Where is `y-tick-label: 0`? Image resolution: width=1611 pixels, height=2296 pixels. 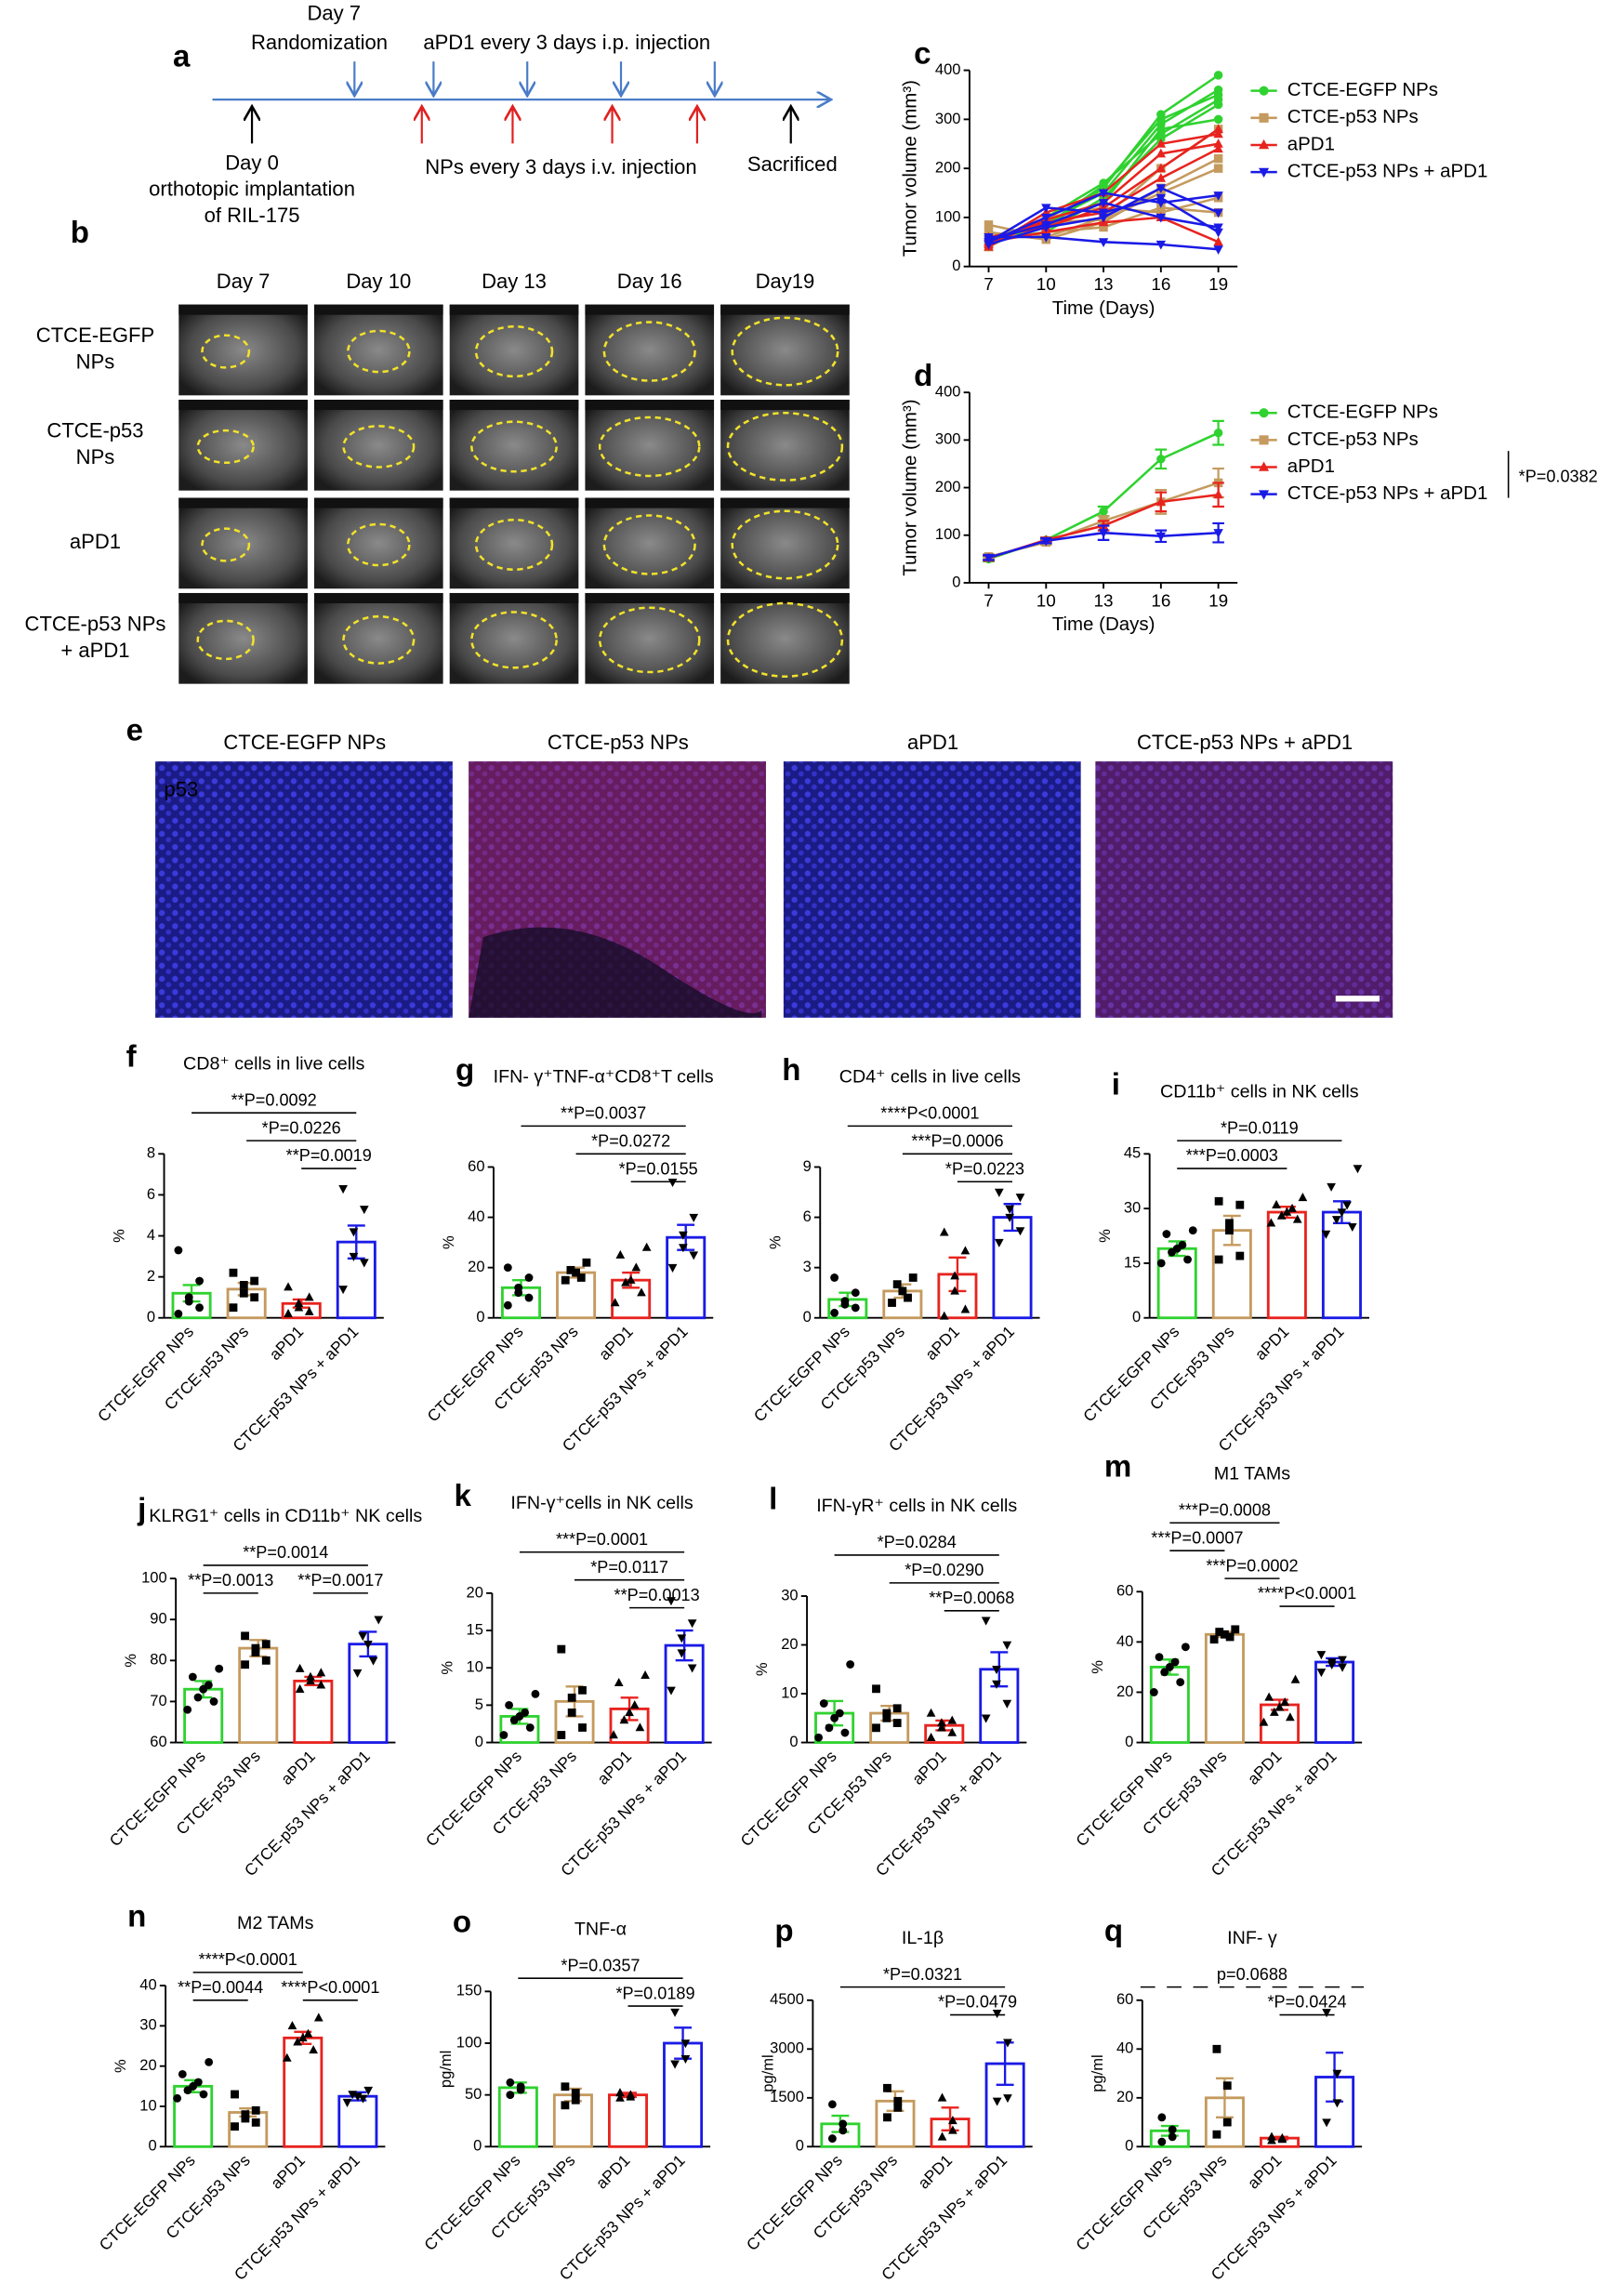
y-tick-label: 0 is located at coordinates (794, 1742).